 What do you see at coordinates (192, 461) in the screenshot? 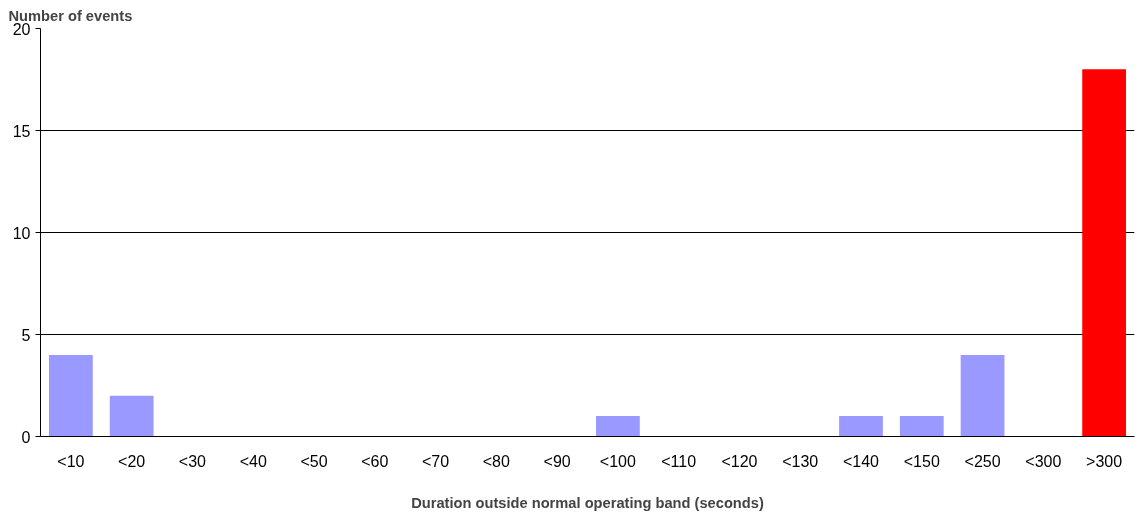
I see `x-tick-label: <30` at bounding box center [192, 461].